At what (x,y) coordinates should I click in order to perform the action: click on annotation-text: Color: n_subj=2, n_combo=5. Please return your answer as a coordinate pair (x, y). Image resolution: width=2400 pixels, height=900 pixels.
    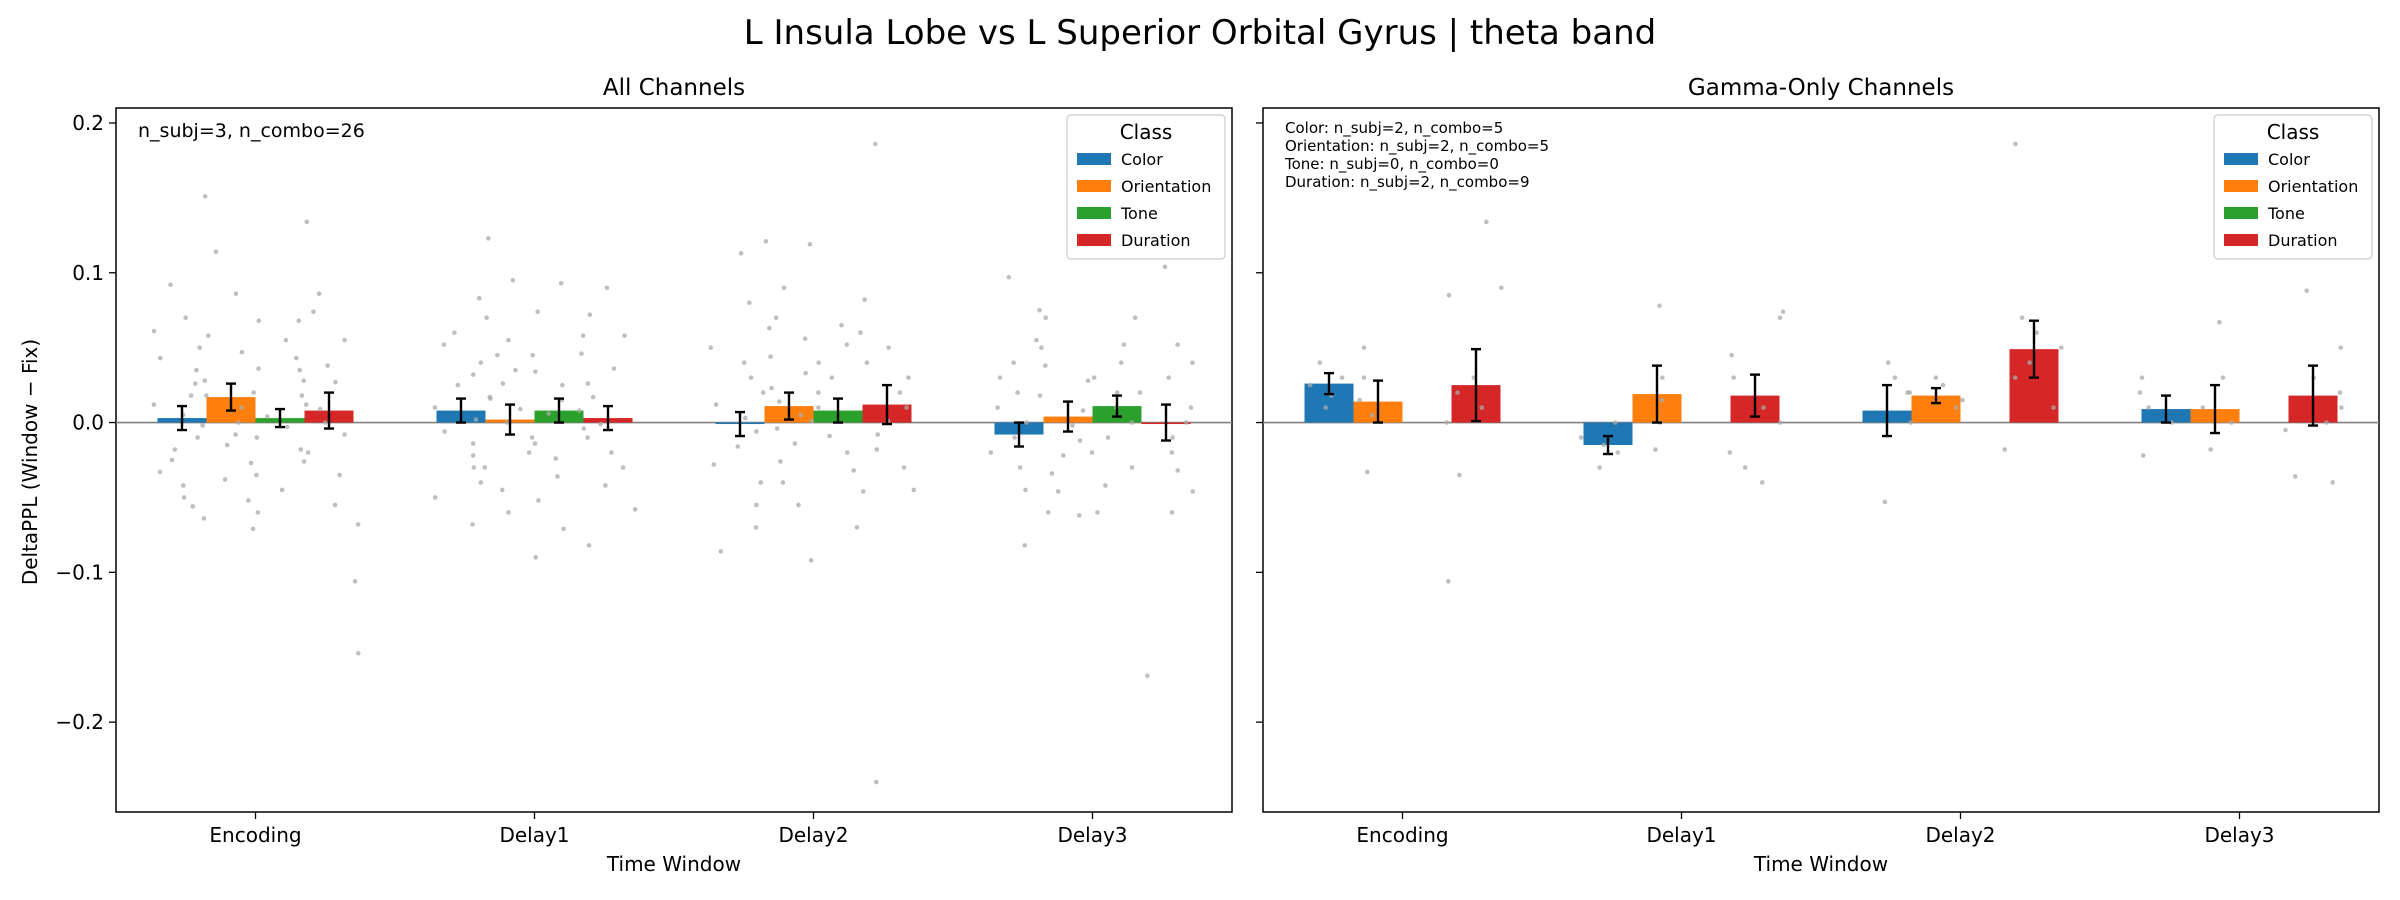
    Looking at the image, I should click on (1394, 128).